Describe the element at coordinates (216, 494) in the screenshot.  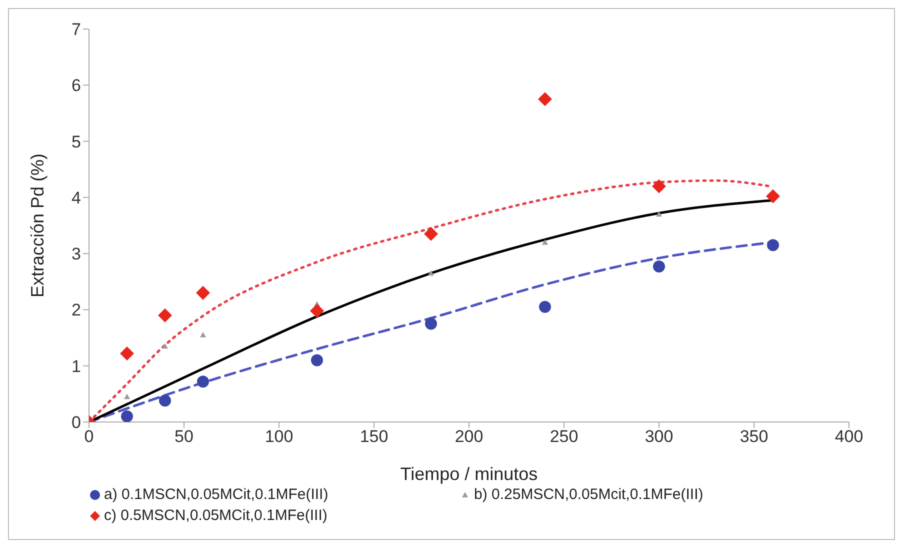
I see `legend-label: a) 0.1MSCN,0.05MCit,0.1MFe(III)` at that location.